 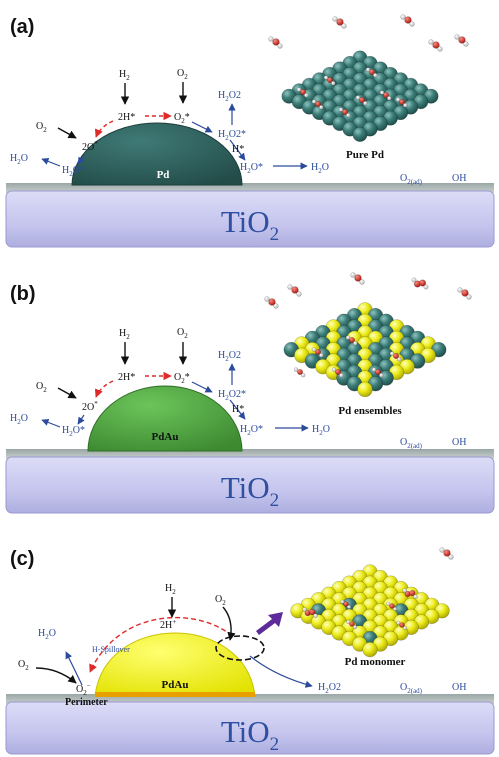 What do you see at coordinates (365, 155) in the screenshot?
I see `surface-caption: Pure Pd` at bounding box center [365, 155].